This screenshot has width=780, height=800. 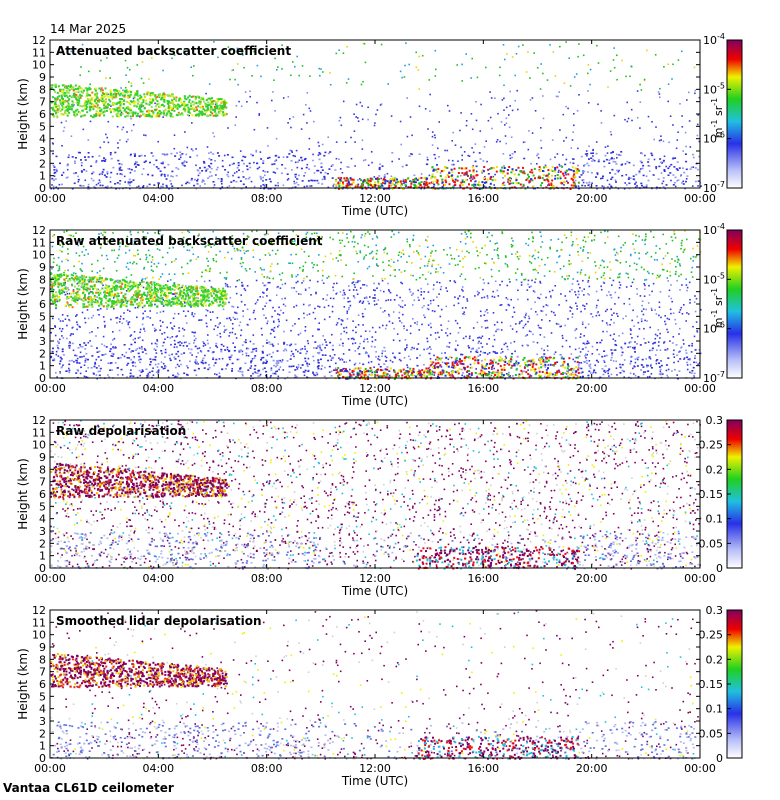 I want to click on colorbar-tick-label: 10-6, so click(x=714, y=138).